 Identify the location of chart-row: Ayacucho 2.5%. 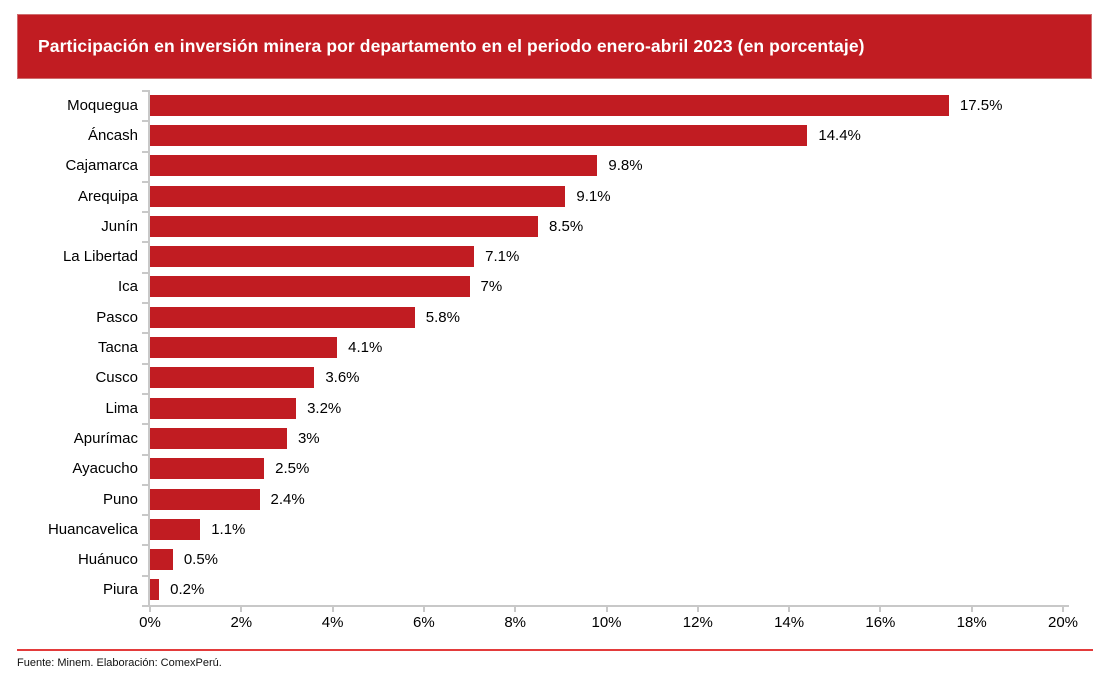
(555, 469).